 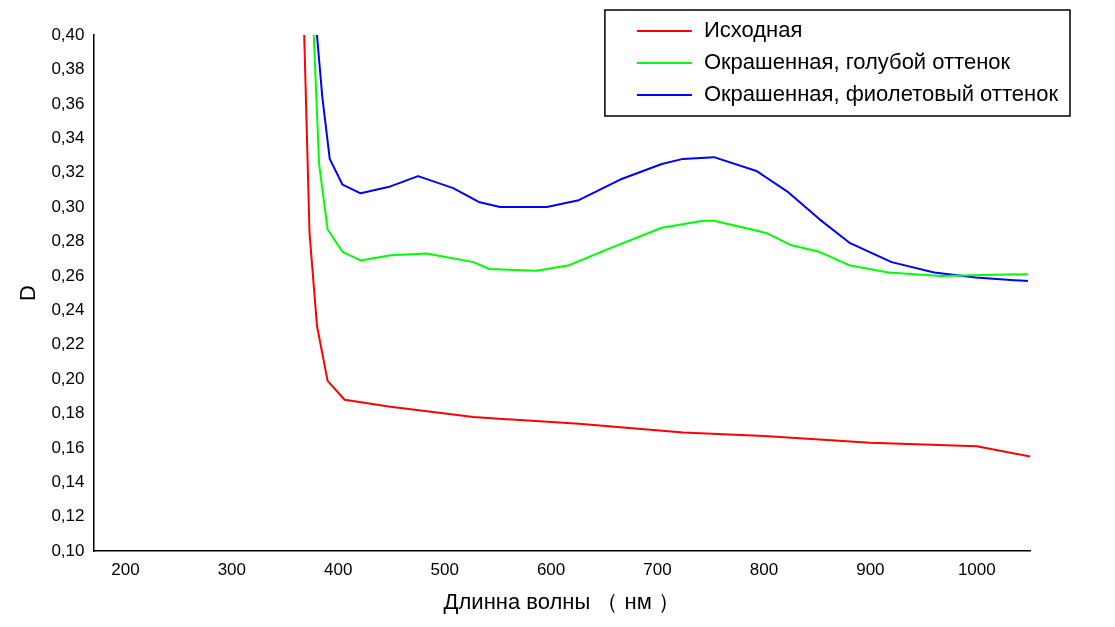 What do you see at coordinates (125, 570) in the screenshot?
I see `x-tick-label: 200` at bounding box center [125, 570].